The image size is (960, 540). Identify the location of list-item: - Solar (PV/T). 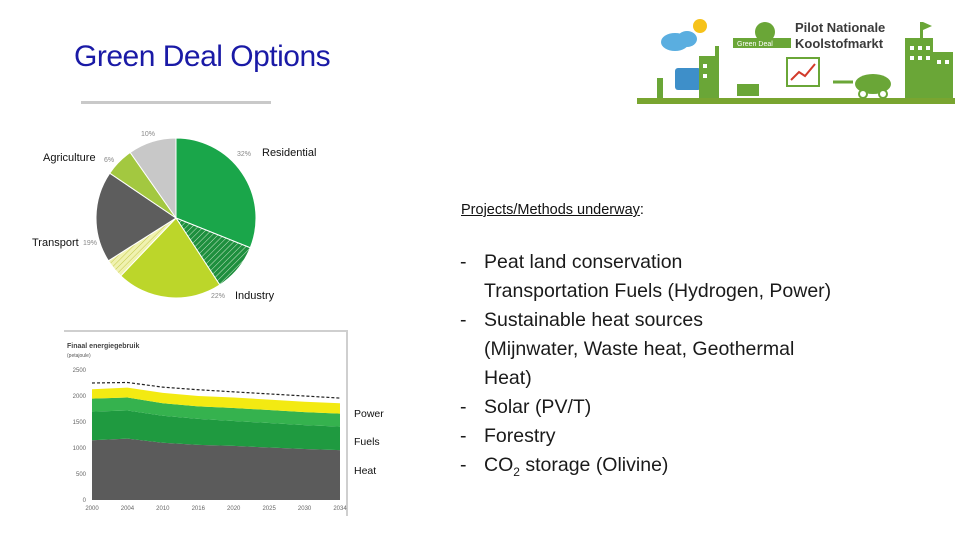
(526, 407).